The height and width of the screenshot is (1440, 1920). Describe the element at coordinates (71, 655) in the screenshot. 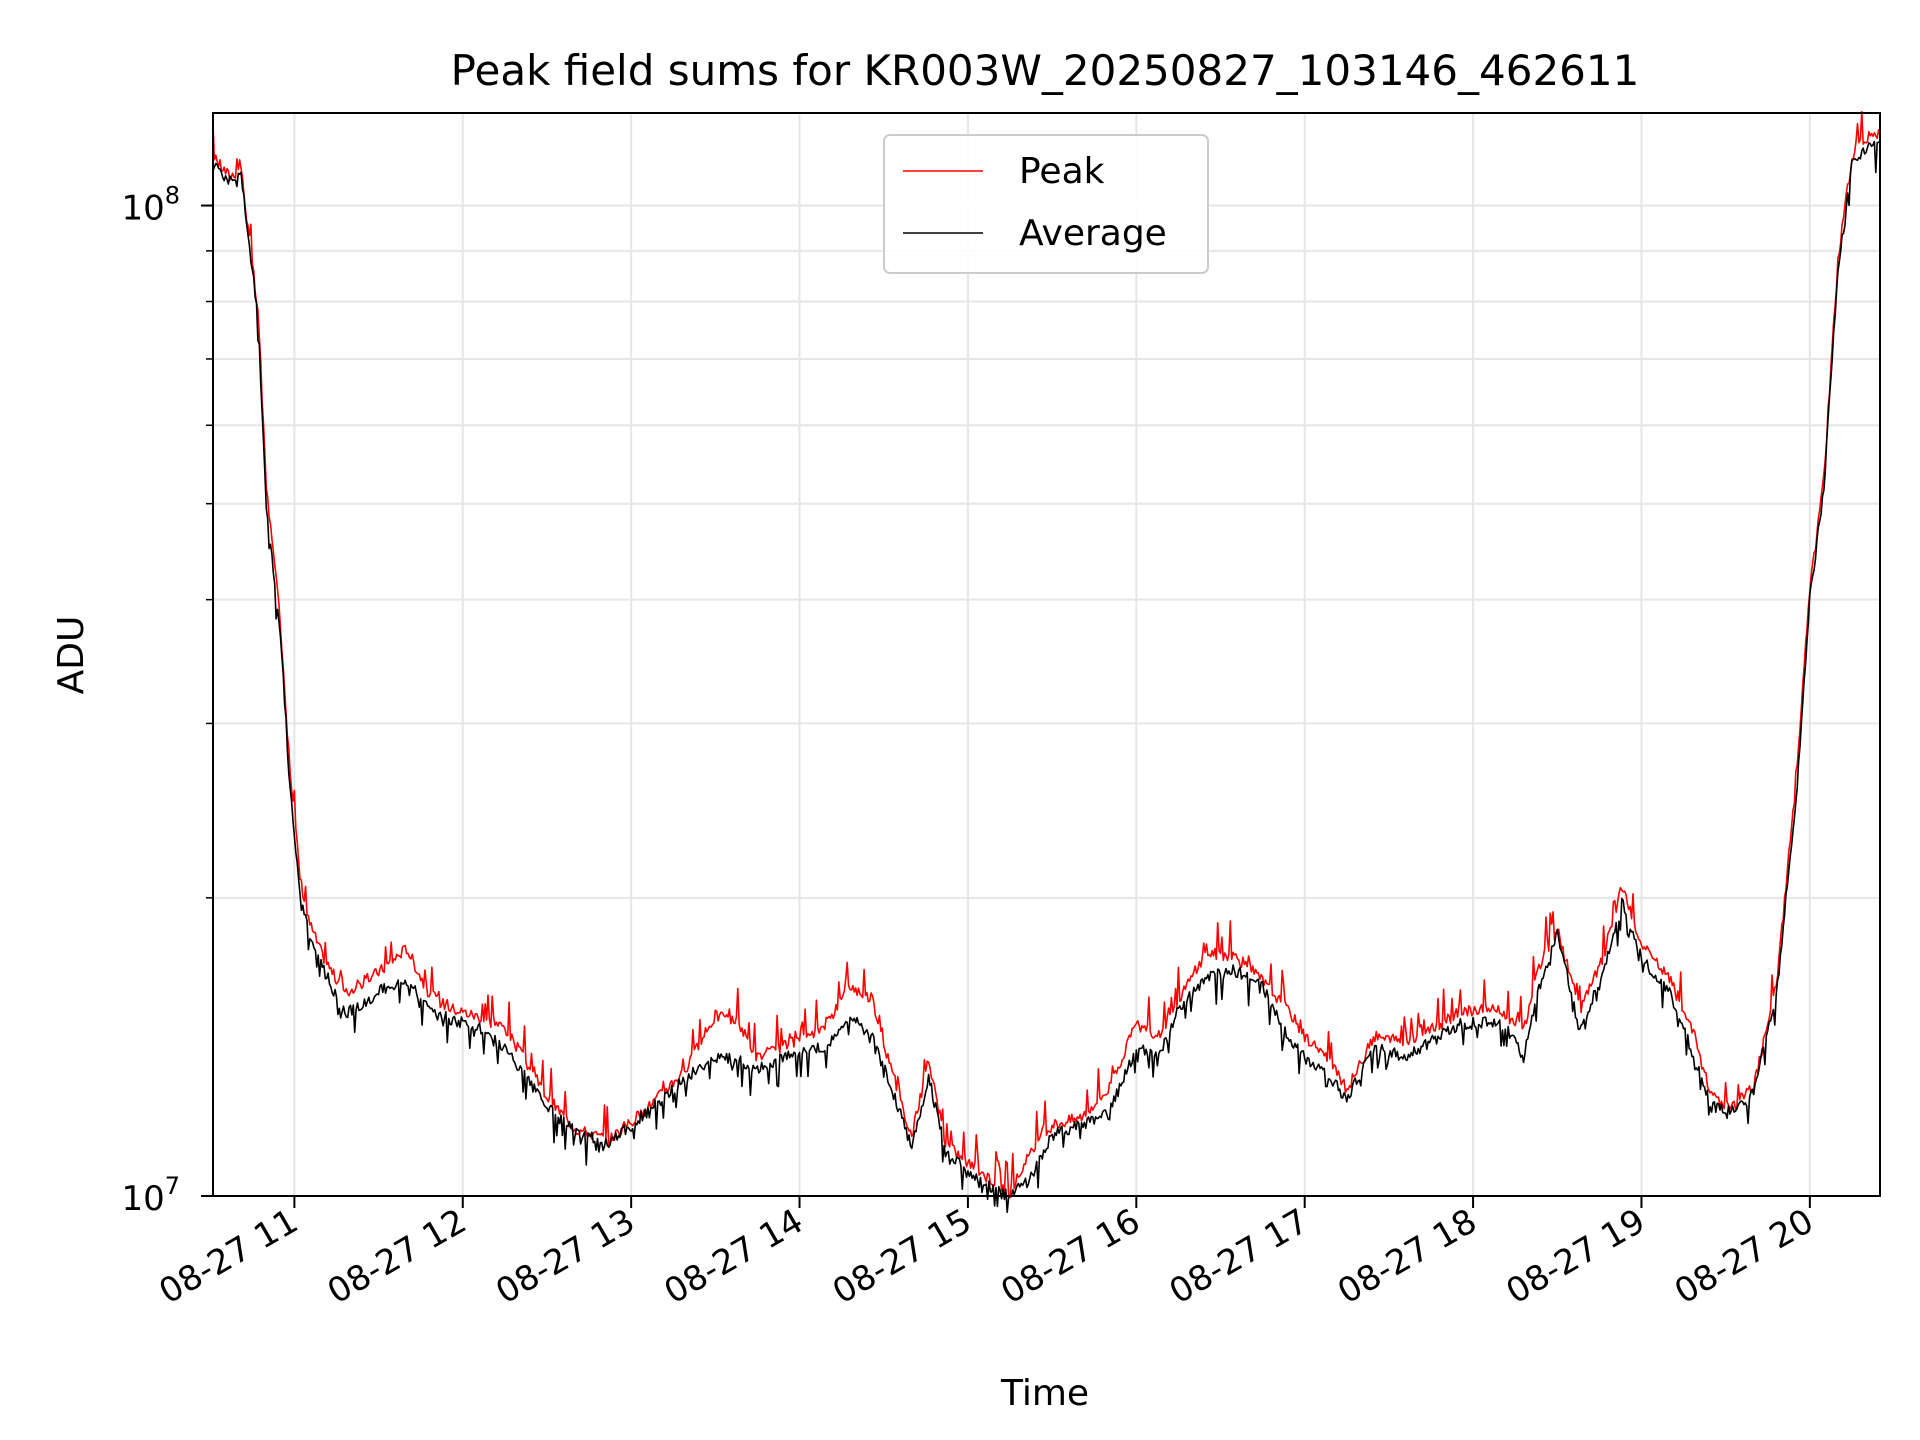

I see `y-axis-label: ADU` at that location.